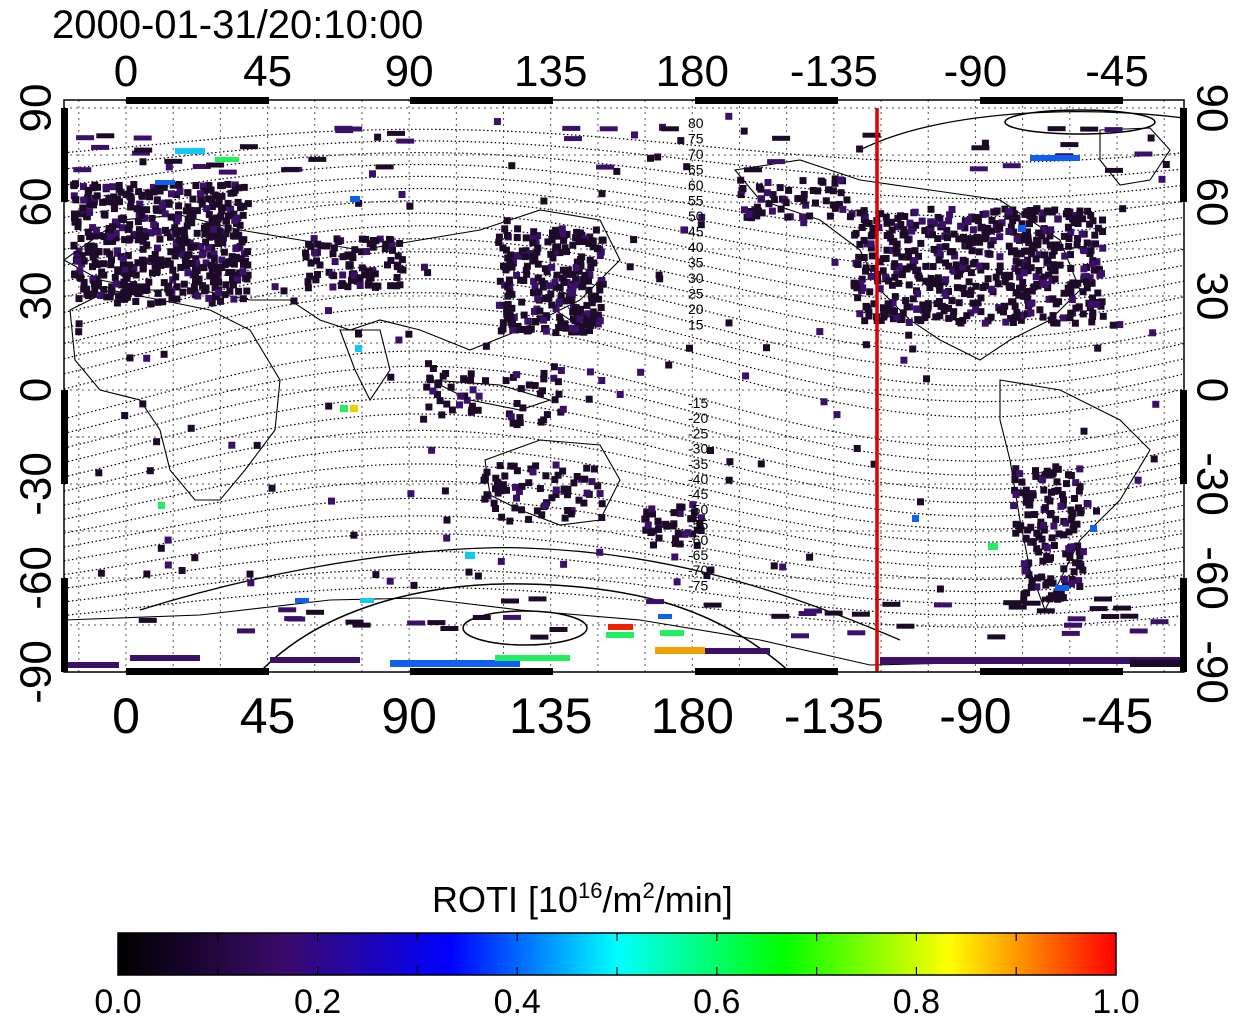  What do you see at coordinates (692, 71) in the screenshot?
I see `top-lon-tick-label: 180` at bounding box center [692, 71].